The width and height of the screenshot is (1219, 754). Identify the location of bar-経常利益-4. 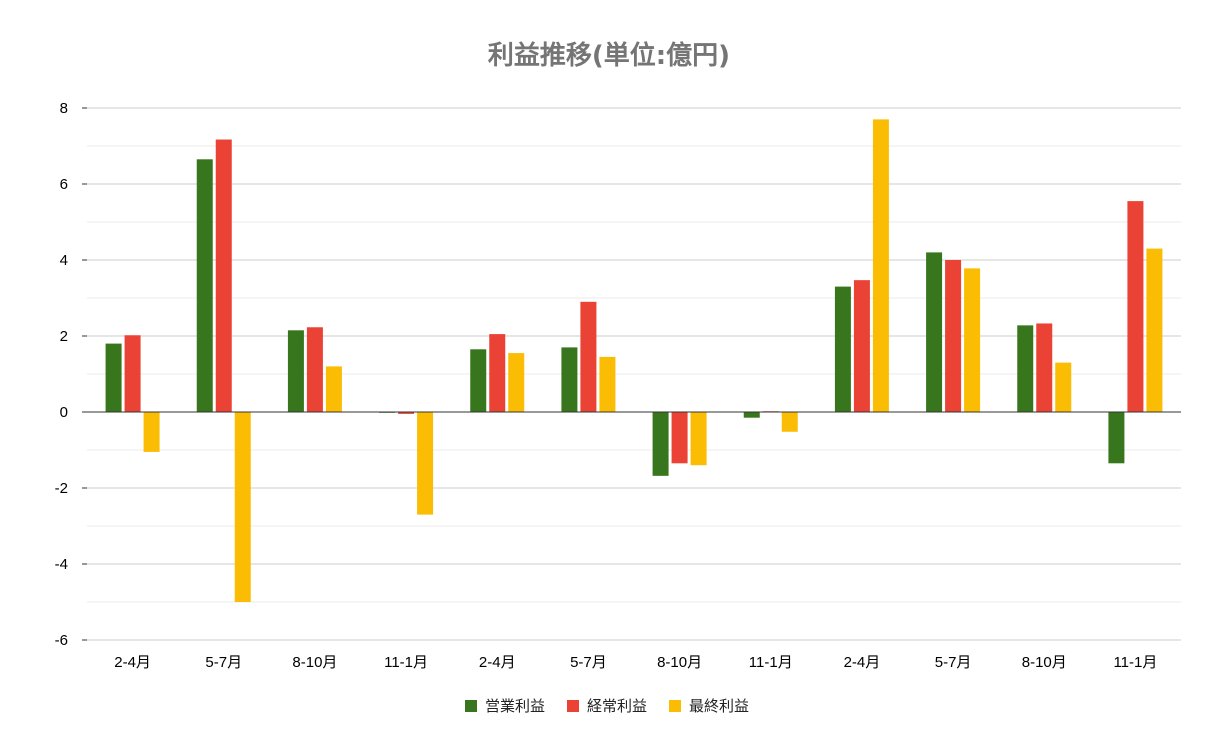
(497, 373).